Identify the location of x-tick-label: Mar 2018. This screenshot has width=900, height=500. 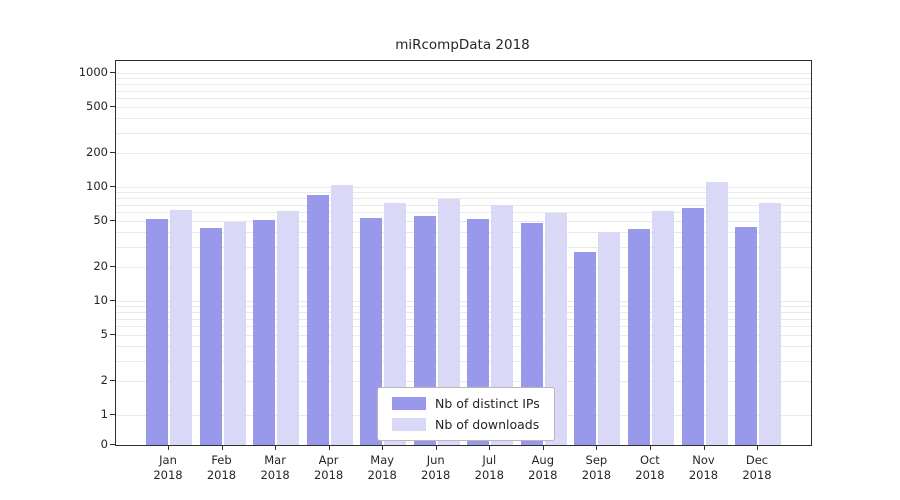
(275, 467).